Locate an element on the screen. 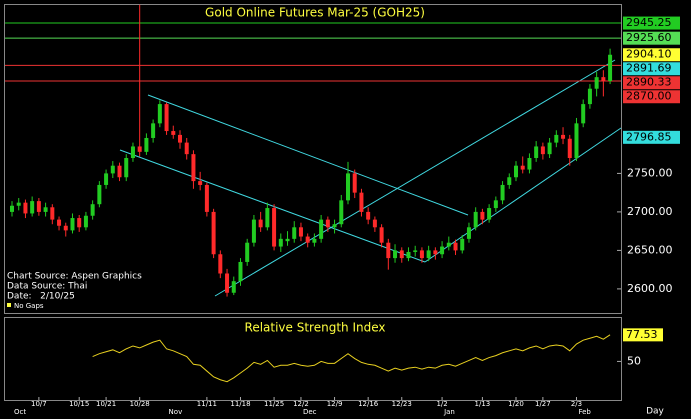  rsi-label: 77.53 is located at coordinates (642, 334).